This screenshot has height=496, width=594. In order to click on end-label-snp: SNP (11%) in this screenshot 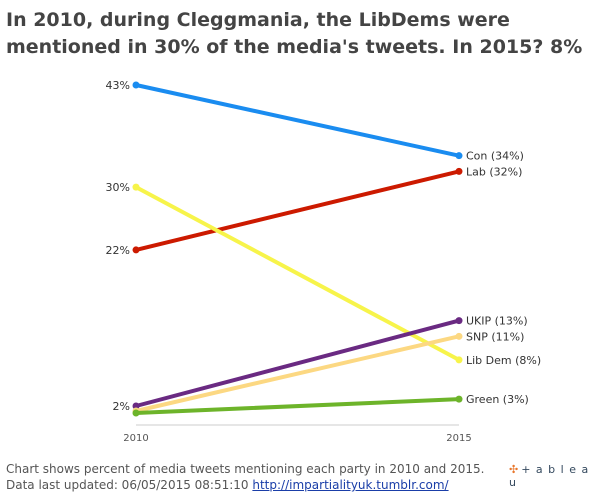, I will do `click(495, 336)`.